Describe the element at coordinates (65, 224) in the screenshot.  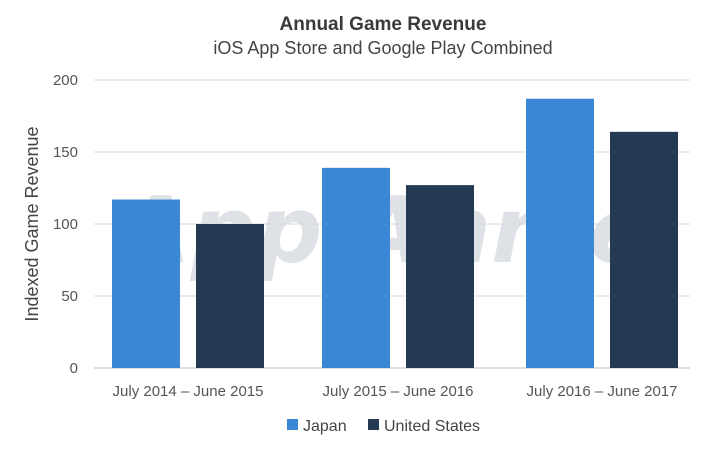
I see `y-tick-label: 100` at that location.